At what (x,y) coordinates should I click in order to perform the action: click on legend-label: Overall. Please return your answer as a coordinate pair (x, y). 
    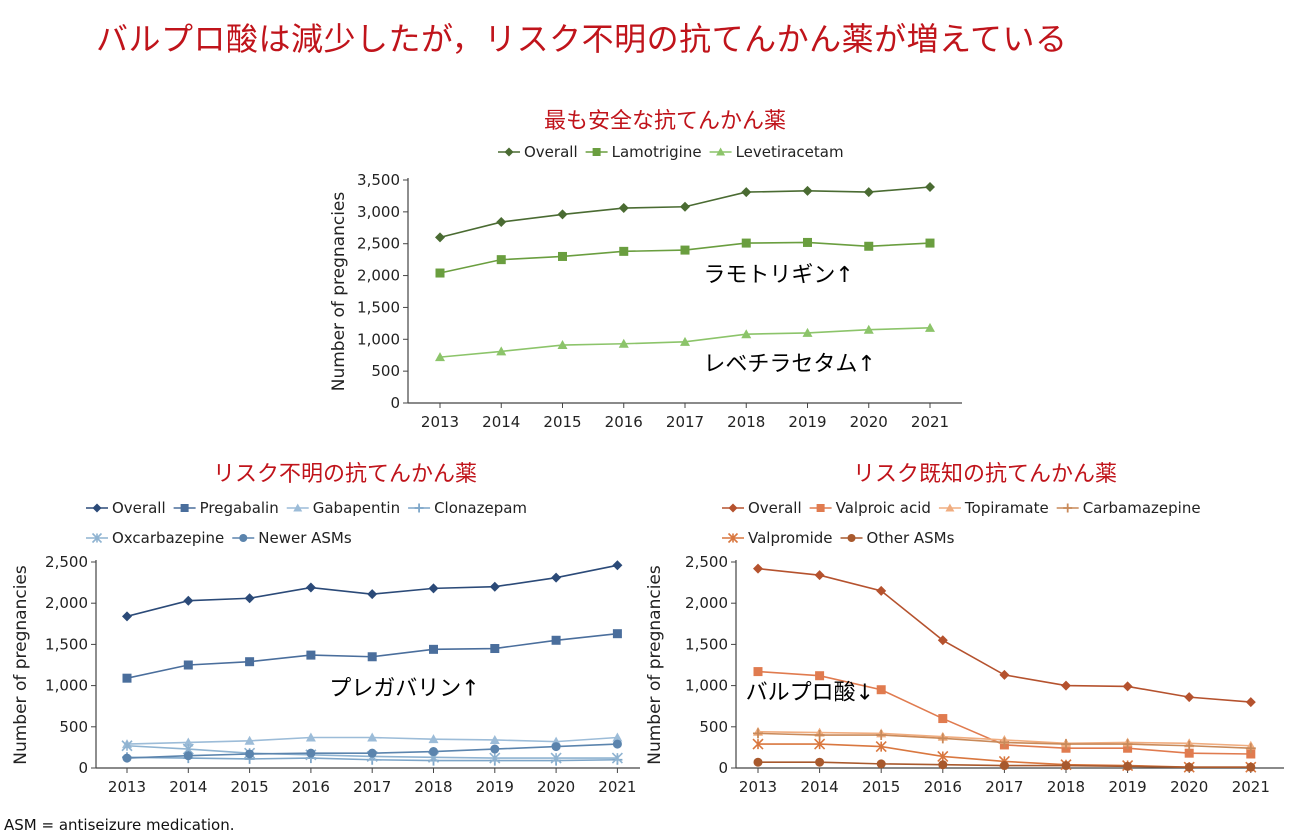
    Looking at the image, I should click on (775, 508).